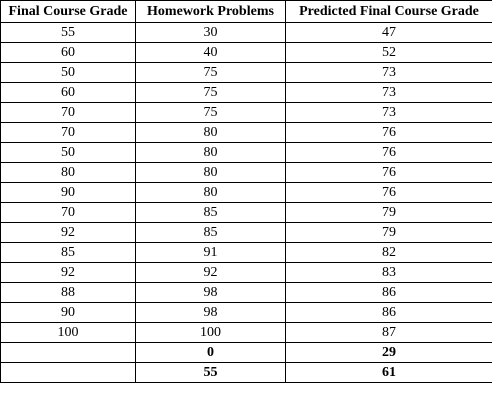  What do you see at coordinates (68, 172) in the screenshot?
I see `final-course-grade-cell: 80` at bounding box center [68, 172].